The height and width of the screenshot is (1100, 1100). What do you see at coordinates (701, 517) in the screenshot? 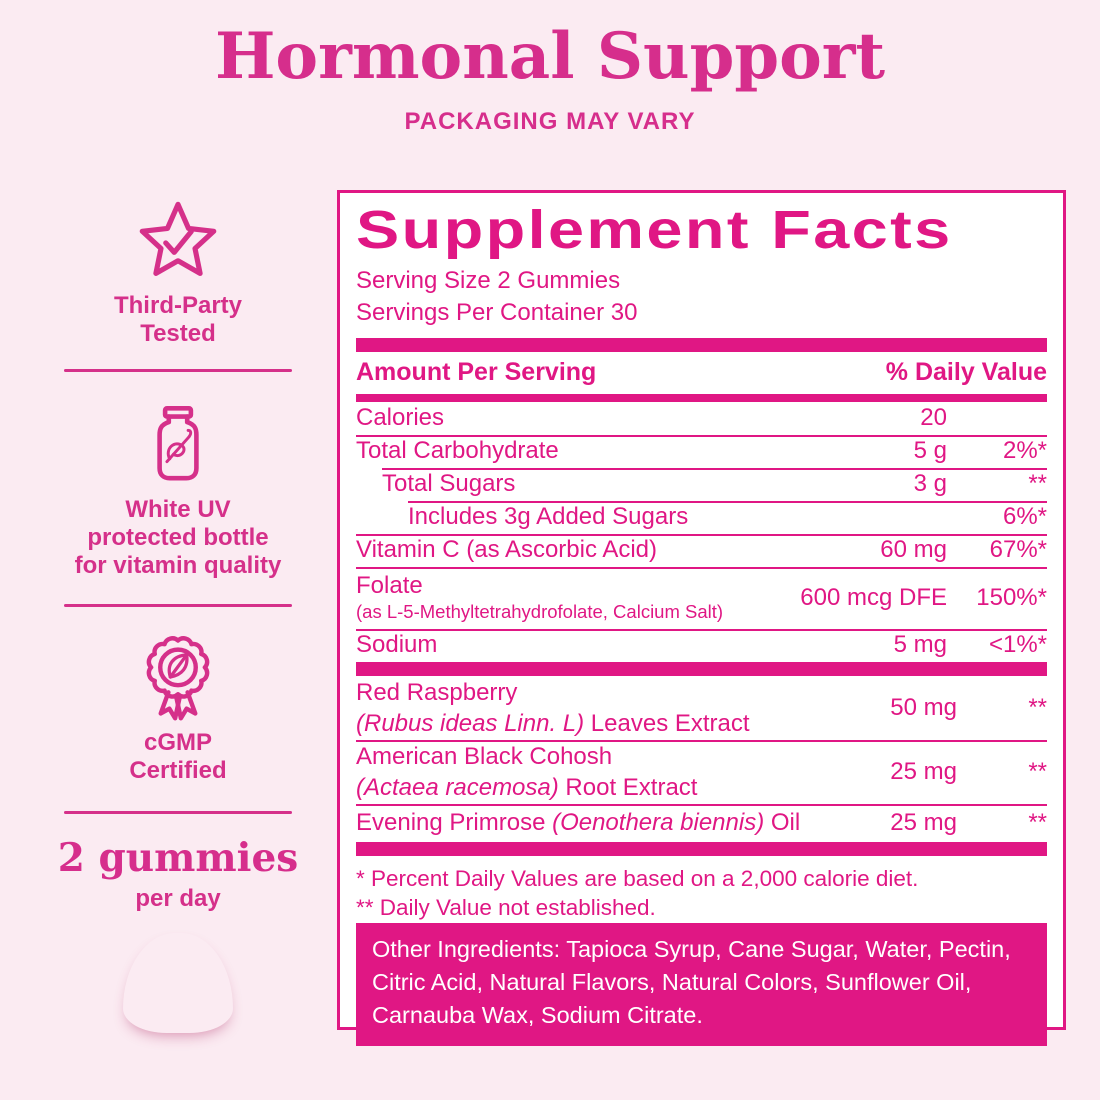
I see `table-row: Includes 3g Added Sugars 6%*` at bounding box center [701, 517].